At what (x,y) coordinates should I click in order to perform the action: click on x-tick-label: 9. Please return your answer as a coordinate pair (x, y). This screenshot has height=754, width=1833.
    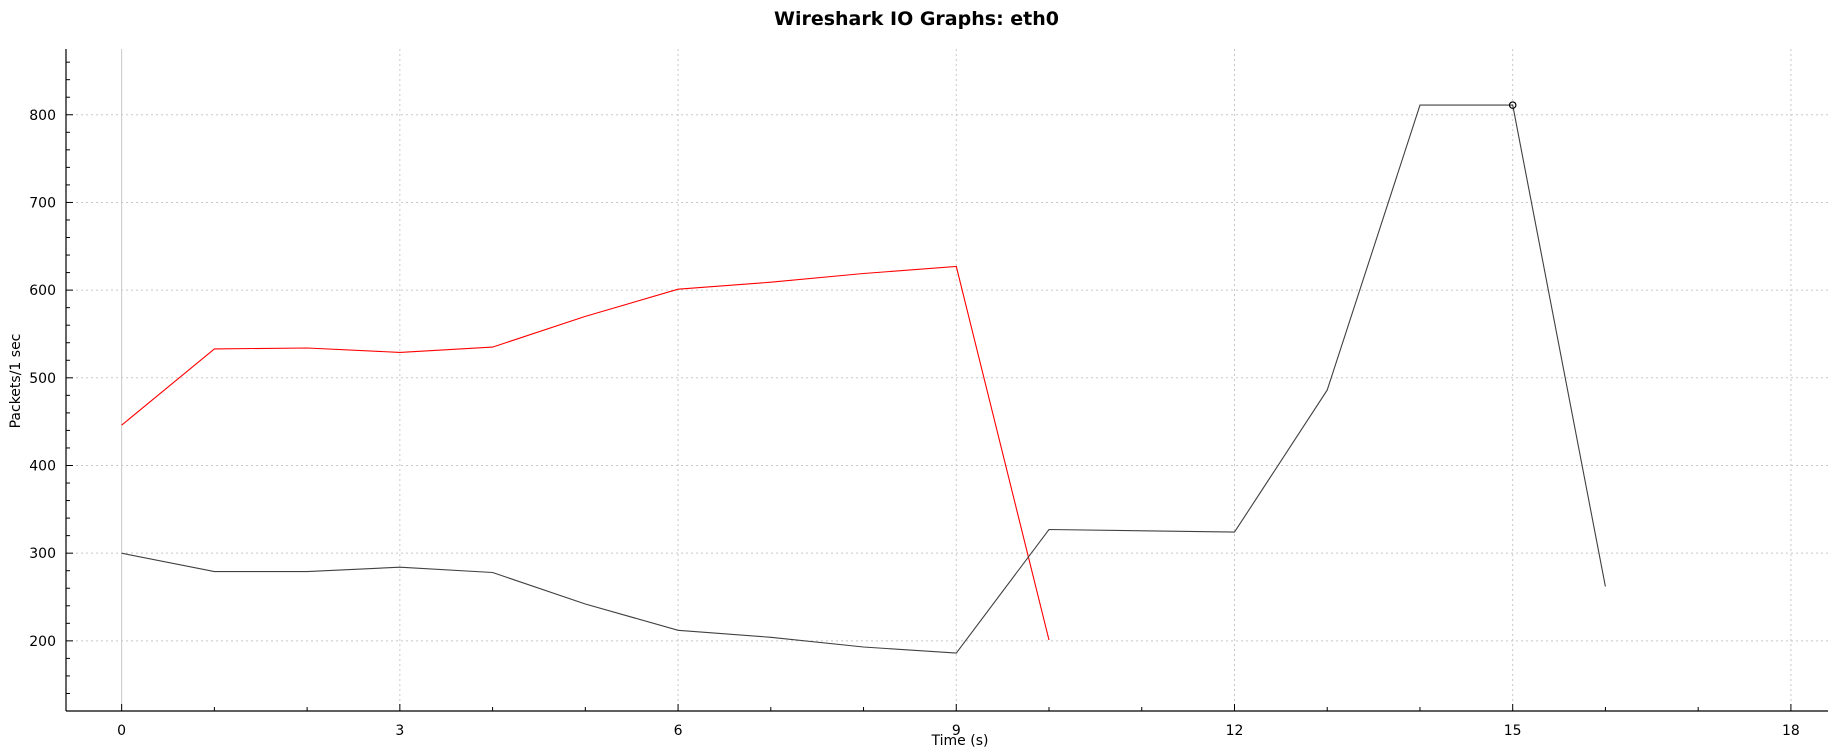
    Looking at the image, I should click on (956, 731).